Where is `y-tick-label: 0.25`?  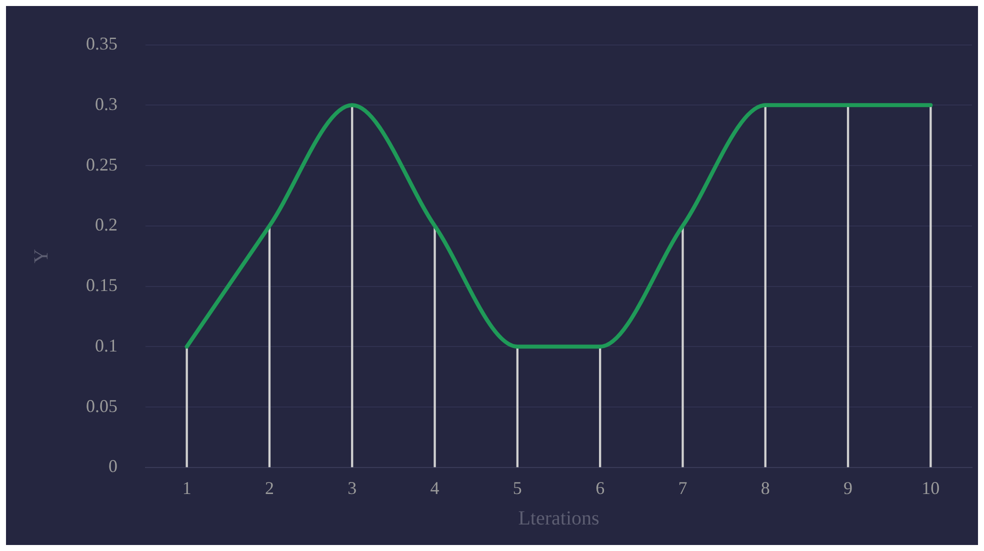 y-tick-label: 0.25 is located at coordinates (102, 164).